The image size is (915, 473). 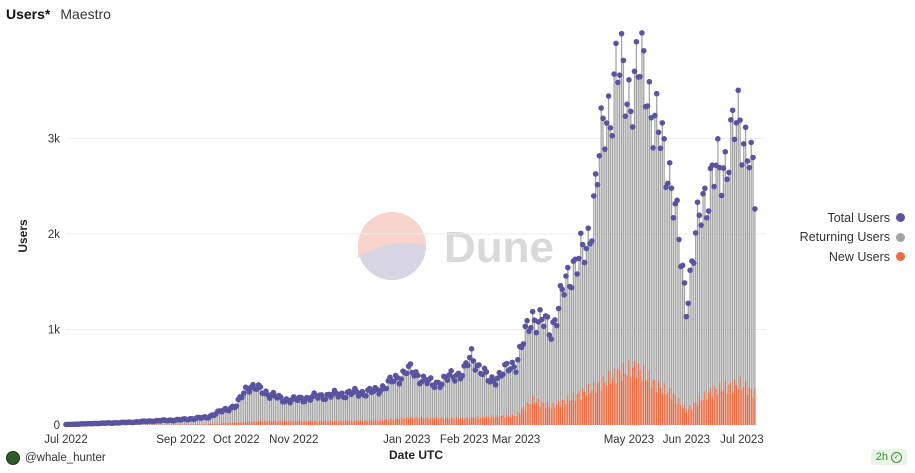 What do you see at coordinates (888, 457) in the screenshot?
I see `refresh-badge: 2h ✓` at bounding box center [888, 457].